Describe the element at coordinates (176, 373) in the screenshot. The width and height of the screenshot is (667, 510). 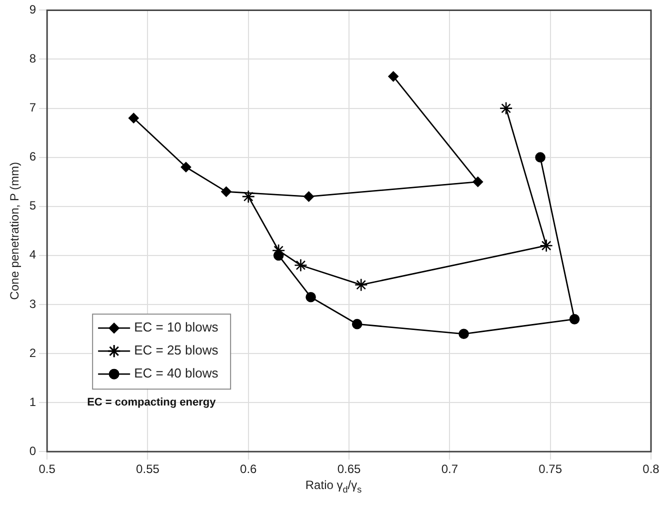
I see `legend-label: EC = 40 blows` at that location.